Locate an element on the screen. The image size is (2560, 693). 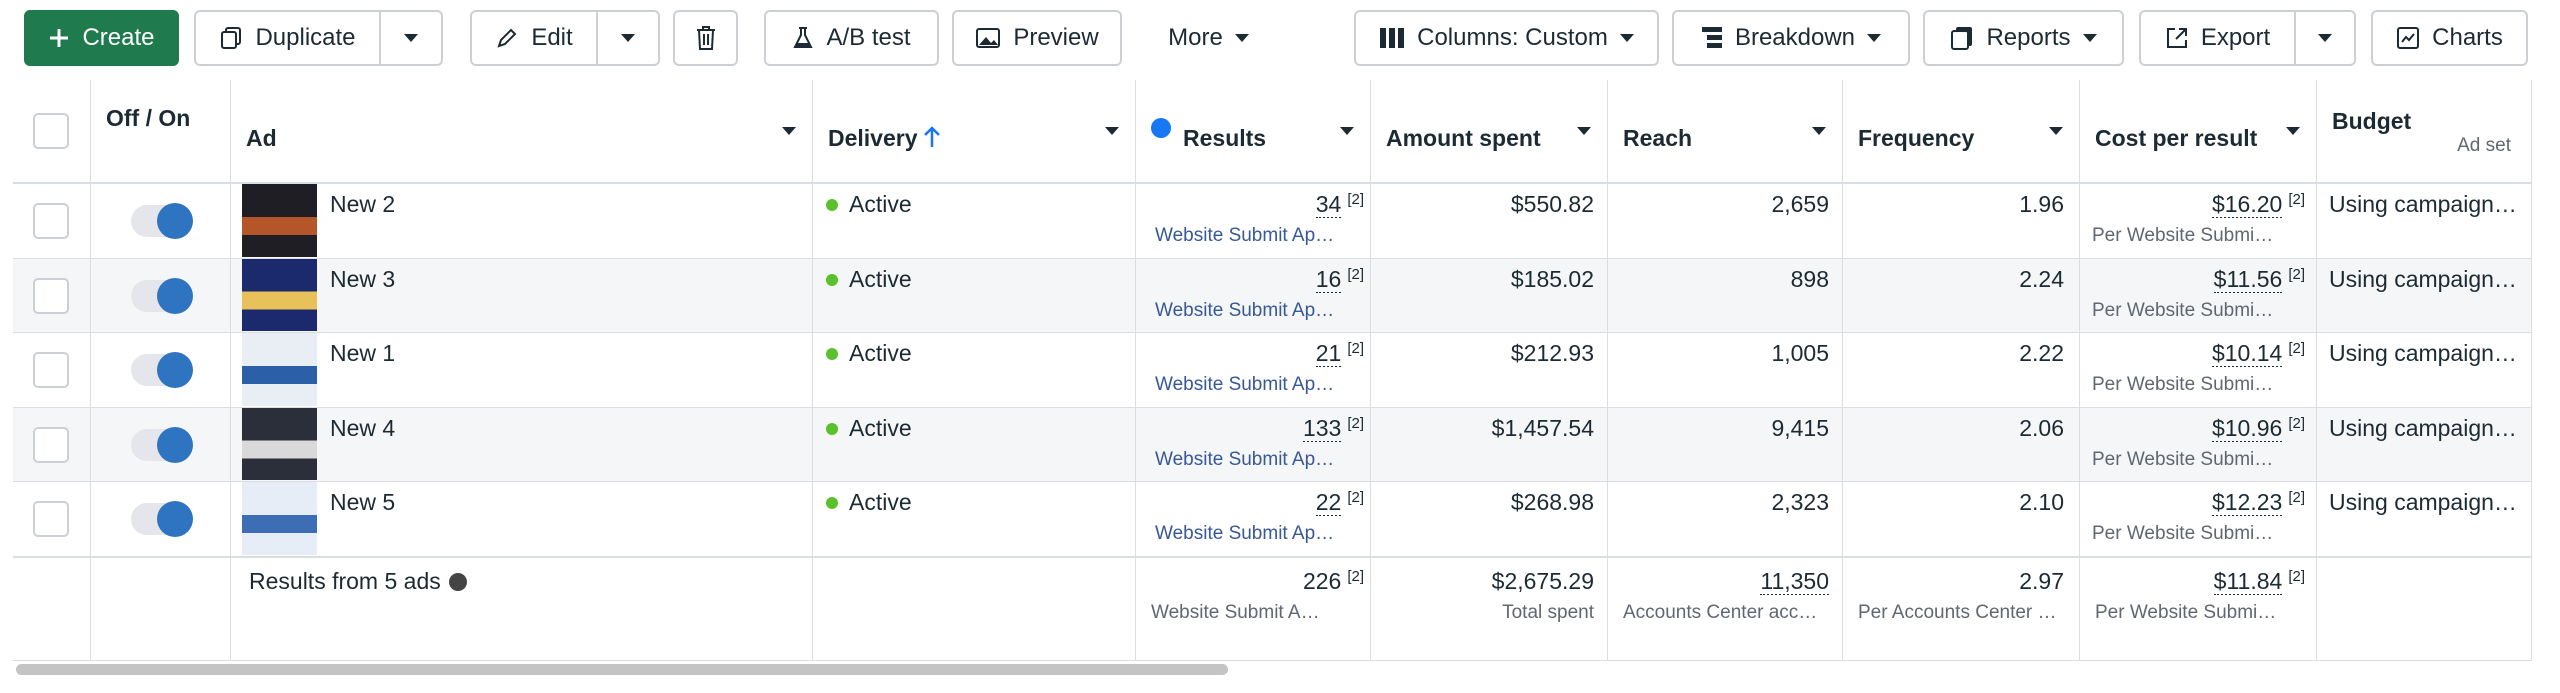
columns-button: Columns: Custom is located at coordinates (1506, 38).